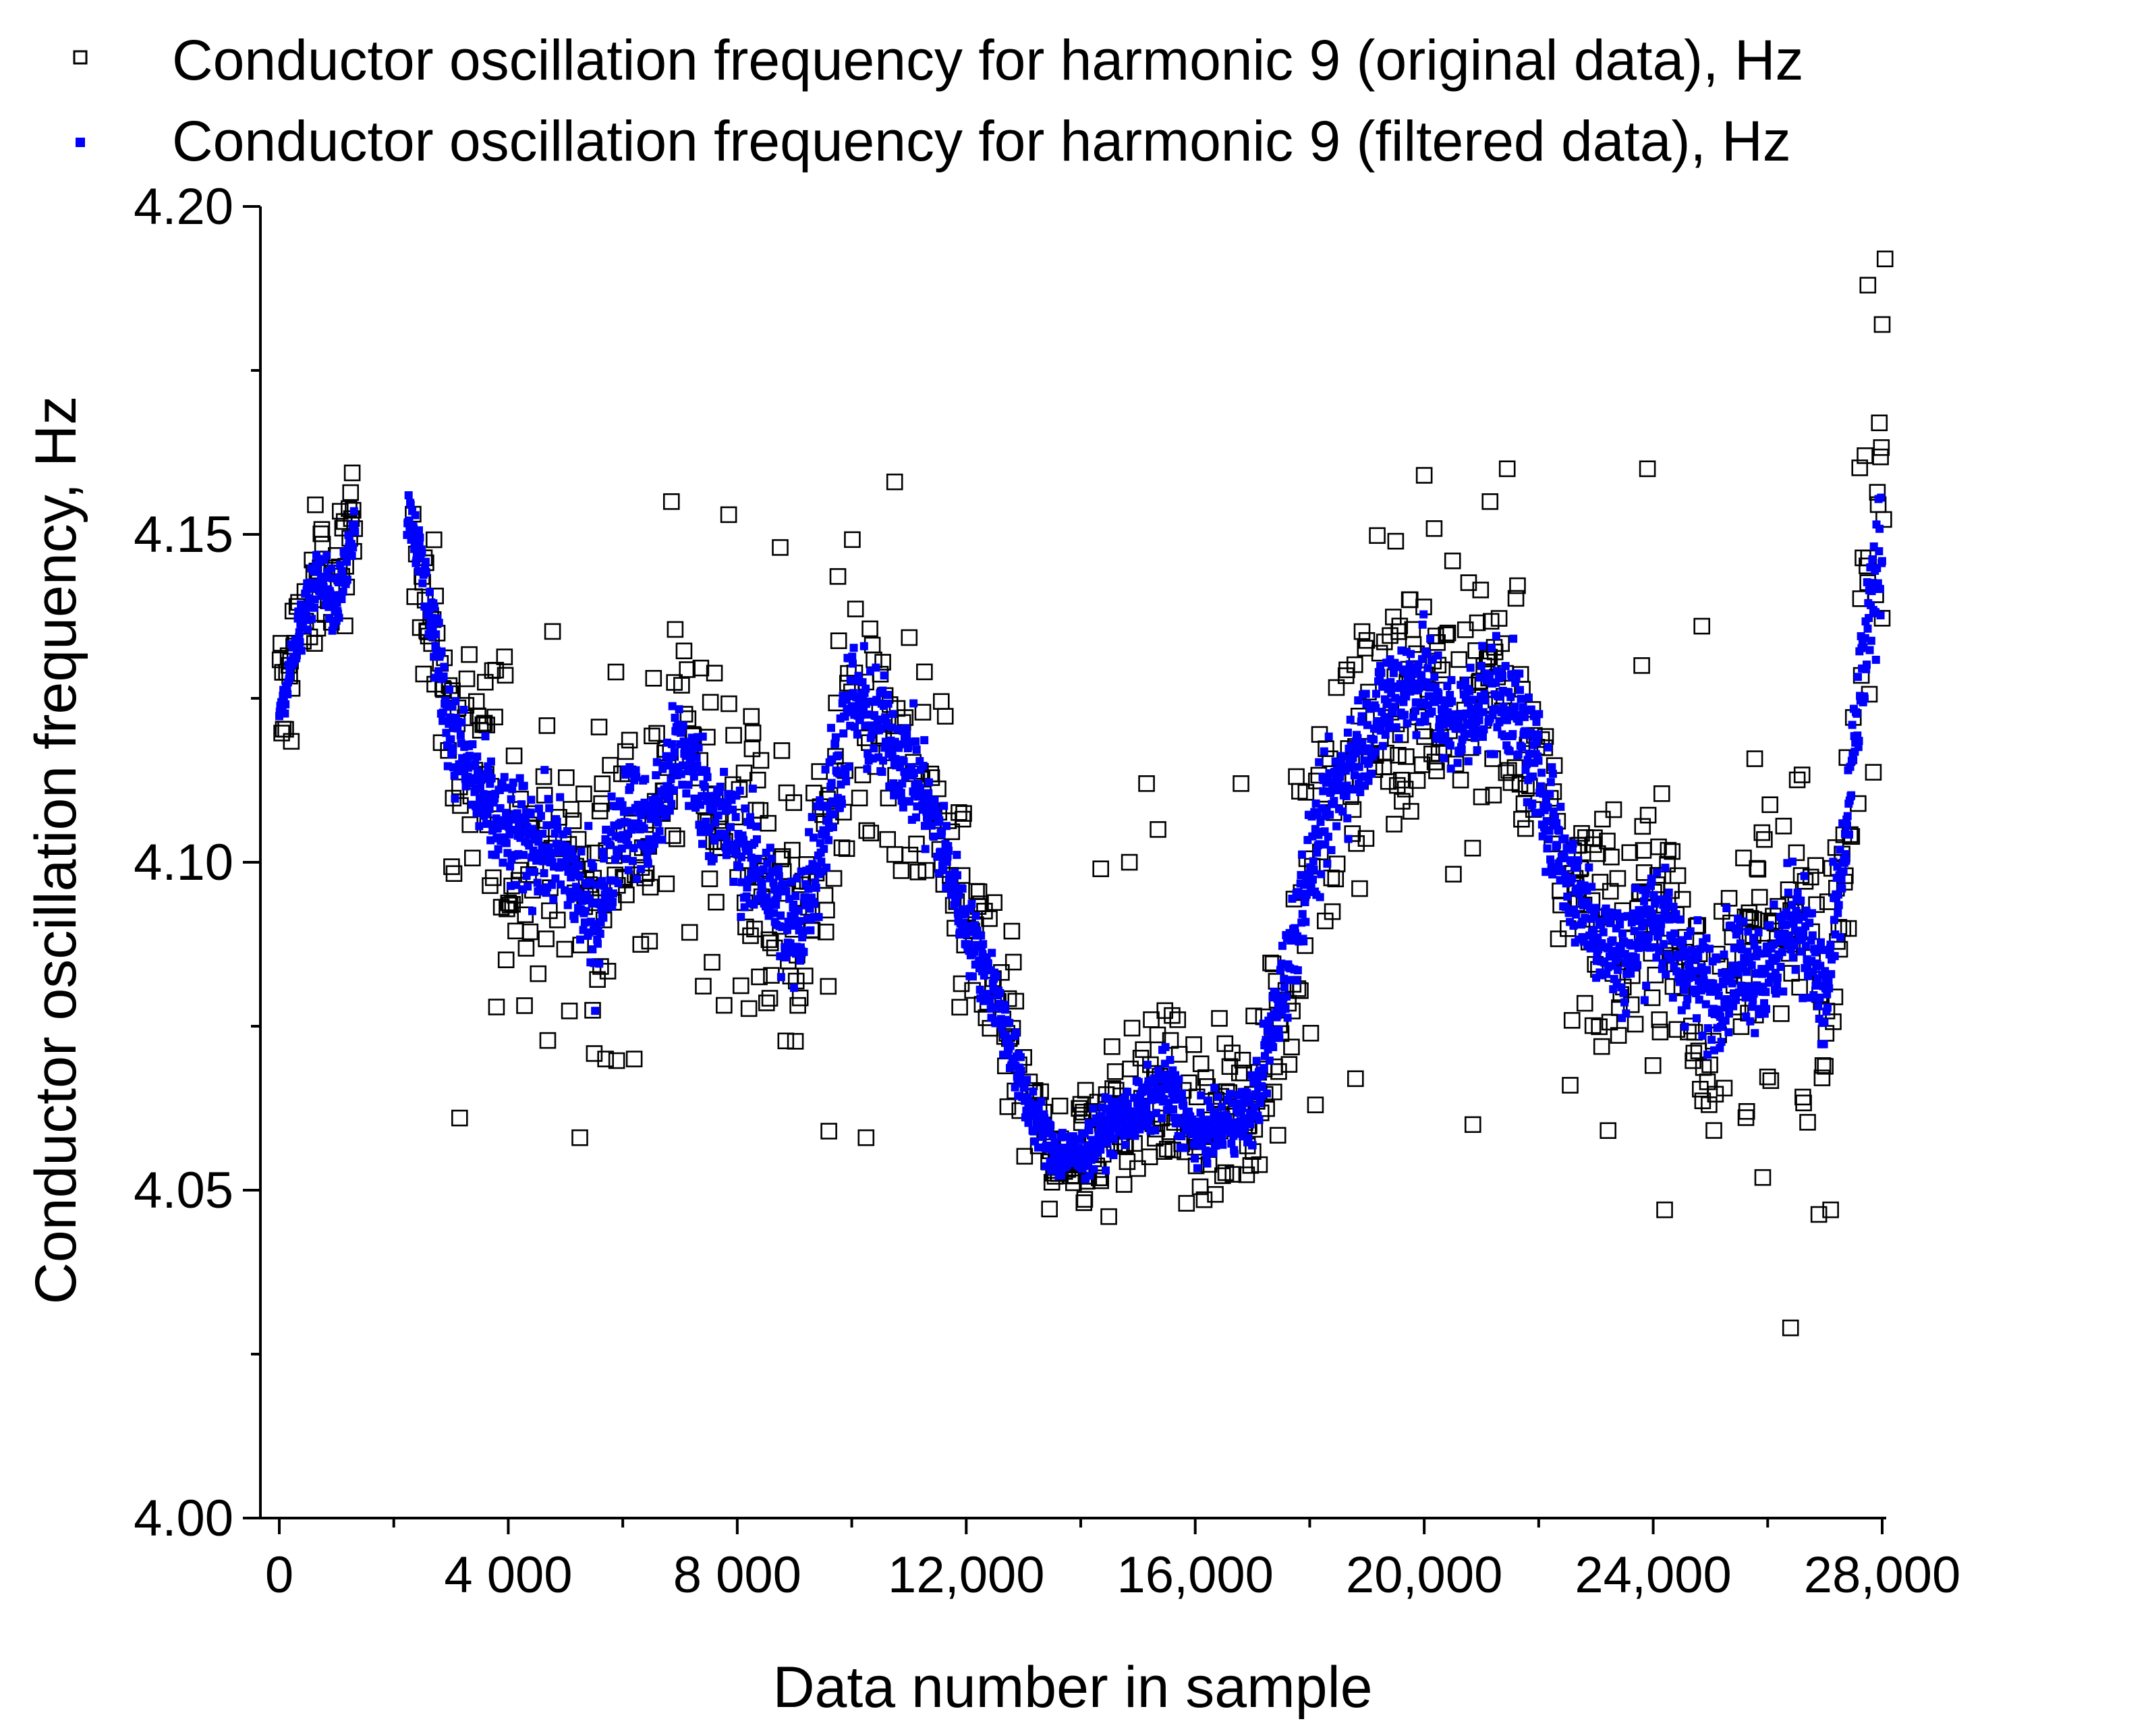  What do you see at coordinates (1882, 1575) in the screenshot?
I see `x-tick-label: 28,000` at bounding box center [1882, 1575].